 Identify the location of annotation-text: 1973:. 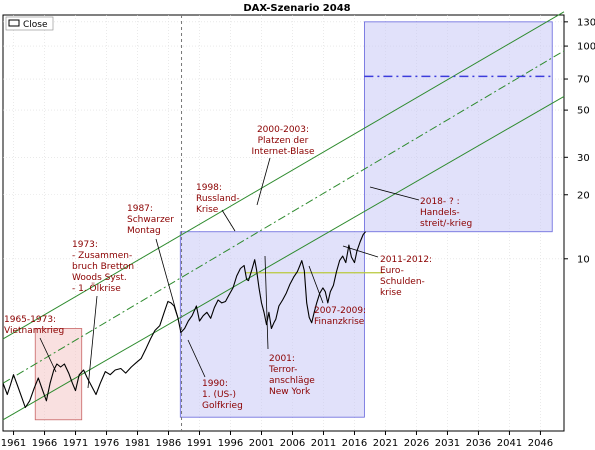
(85, 245).